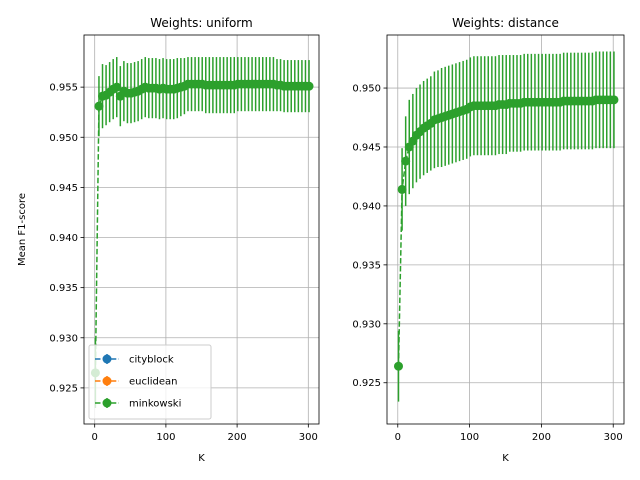  What do you see at coordinates (505, 458) in the screenshot?
I see `x-axis-label-distance: K` at bounding box center [505, 458].